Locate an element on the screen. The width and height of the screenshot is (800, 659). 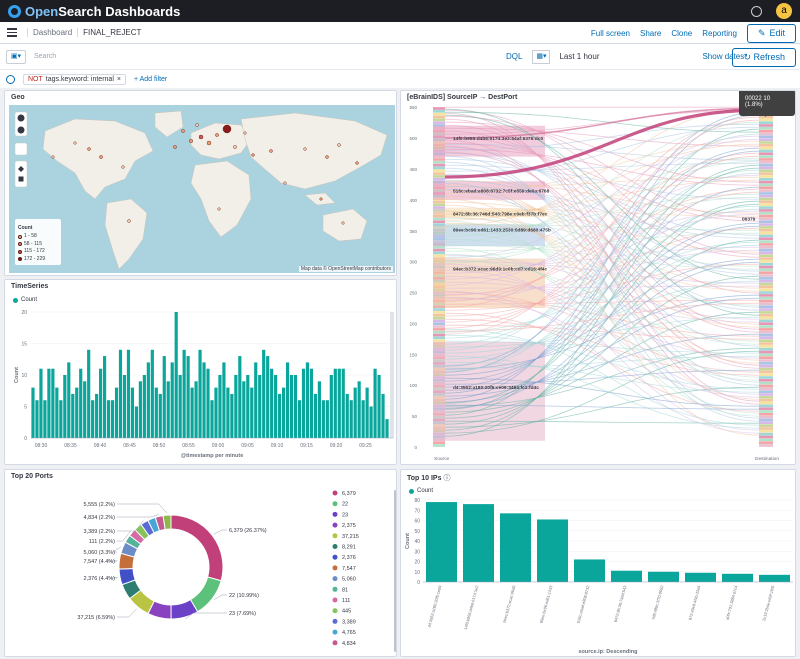
legend-item: 111 is located at coordinates (346, 601).